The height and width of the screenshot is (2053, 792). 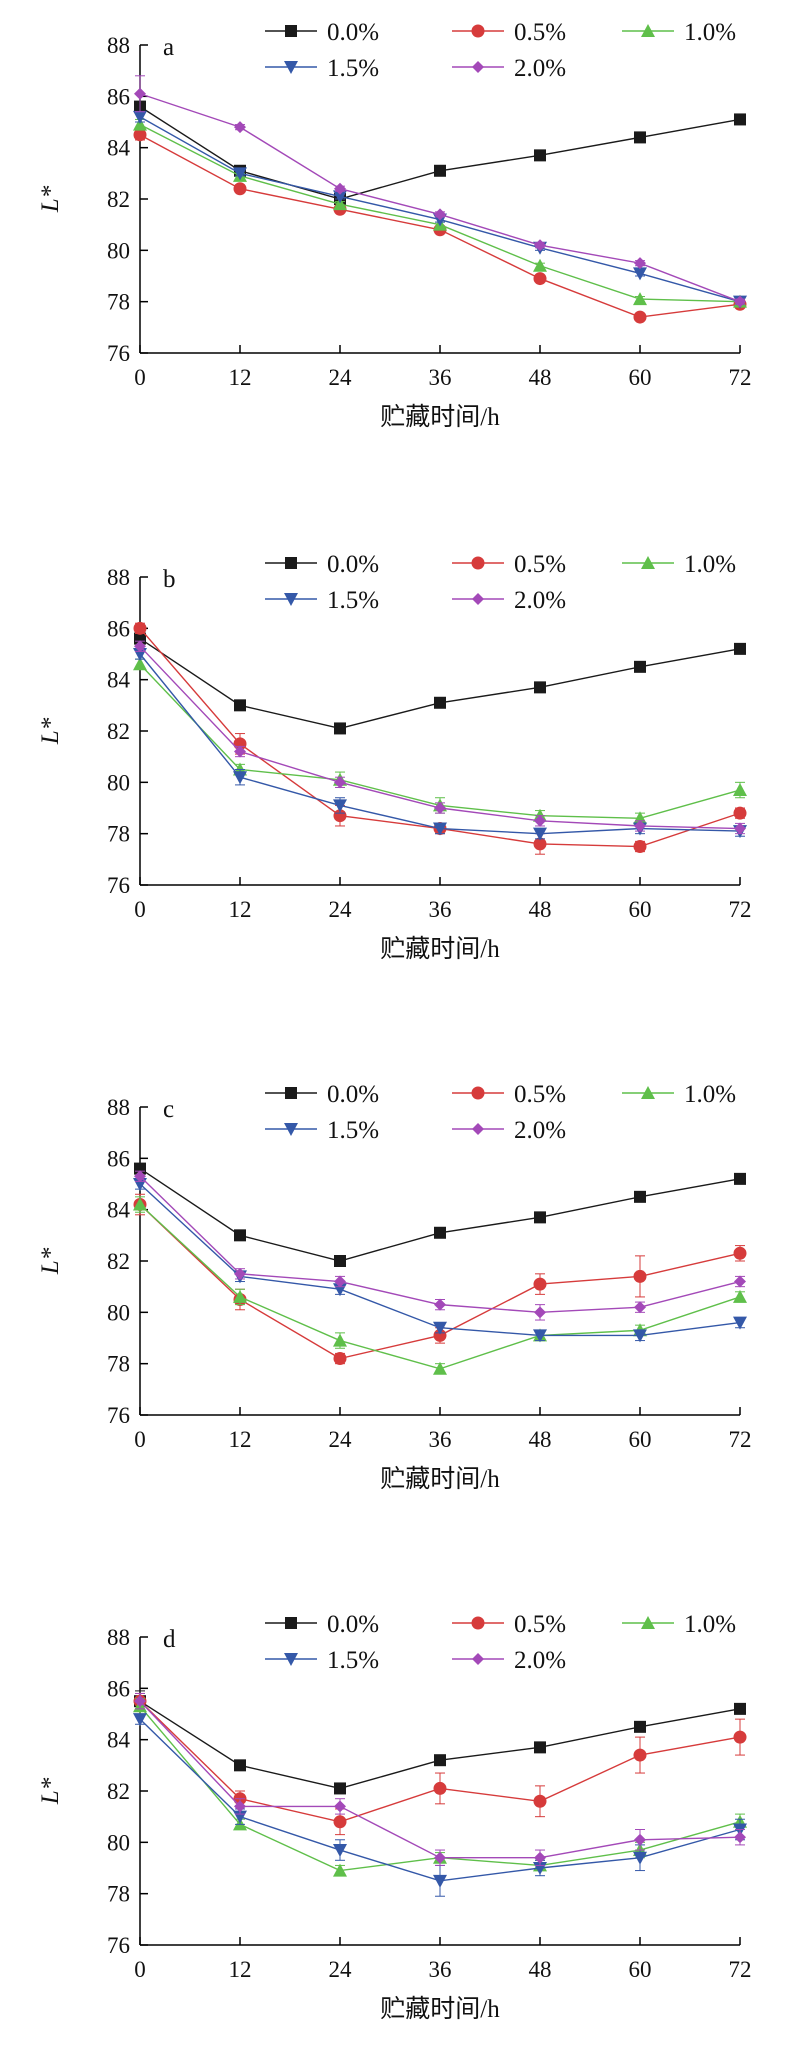 I want to click on panel-letter: a, so click(x=168, y=47).